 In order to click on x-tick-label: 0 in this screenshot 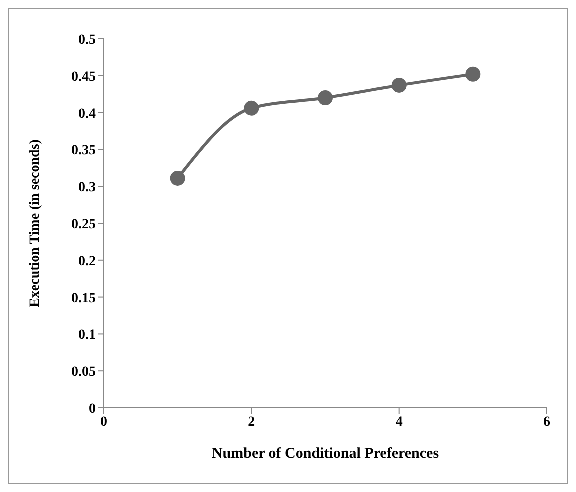, I will do `click(104, 422)`.